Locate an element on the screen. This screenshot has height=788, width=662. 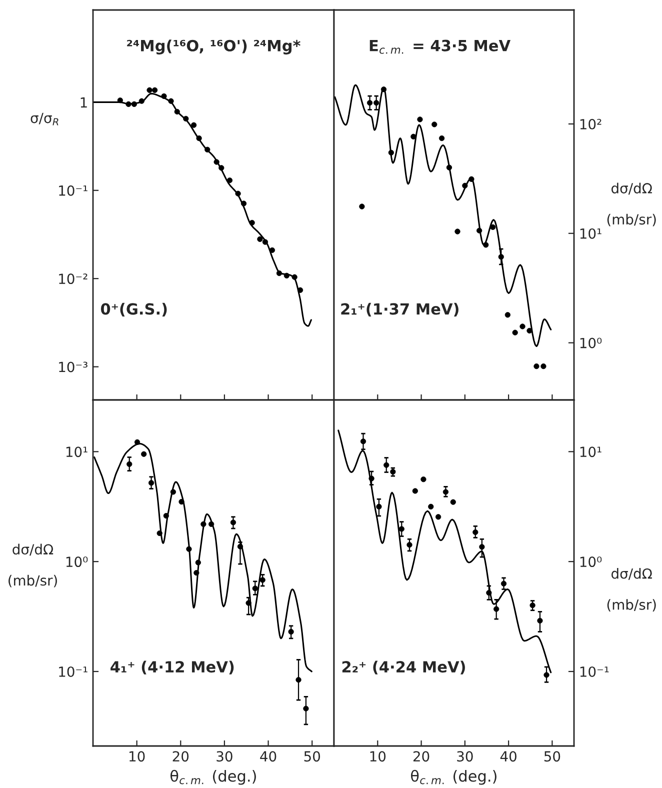
y-tick-label: 1 is located at coordinates (83, 102).